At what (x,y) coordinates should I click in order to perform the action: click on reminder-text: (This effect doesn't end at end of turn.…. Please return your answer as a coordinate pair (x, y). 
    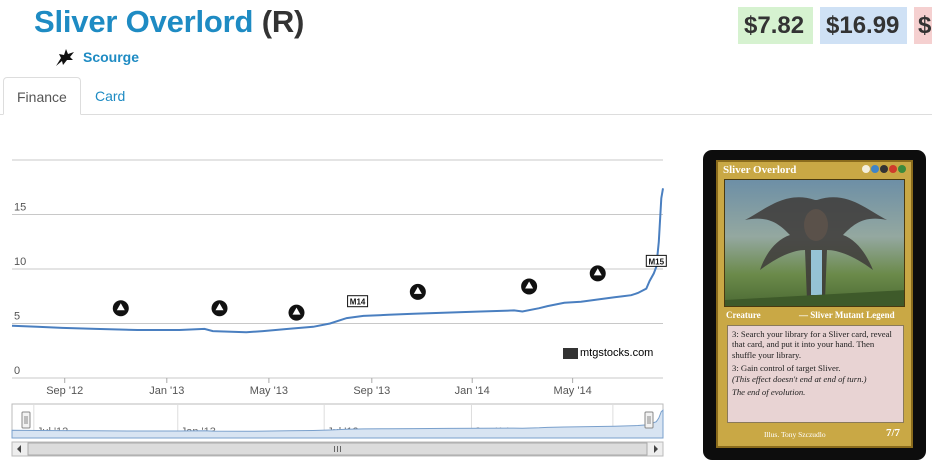
    Looking at the image, I should click on (799, 378).